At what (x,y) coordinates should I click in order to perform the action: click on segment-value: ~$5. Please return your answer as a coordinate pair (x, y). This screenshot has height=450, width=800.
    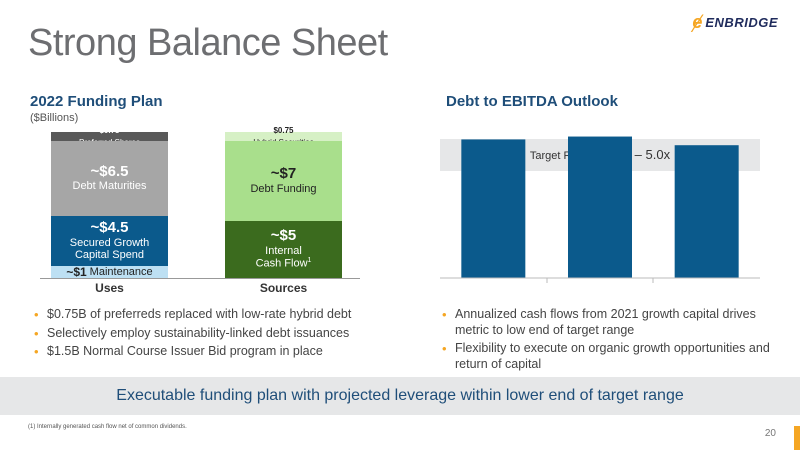
    Looking at the image, I should click on (283, 236).